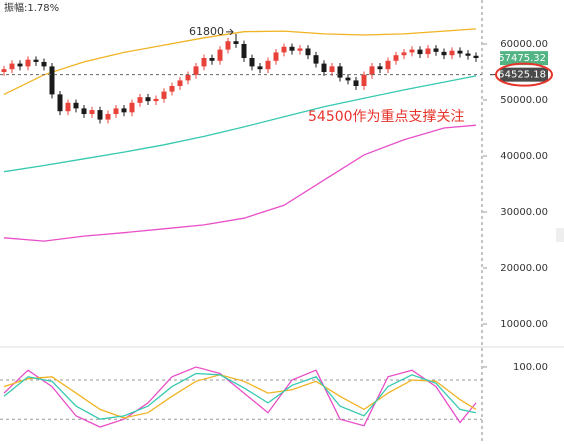  Describe the element at coordinates (31, 7) in the screenshot. I see `chart-title: 振幅:1.78%` at that location.